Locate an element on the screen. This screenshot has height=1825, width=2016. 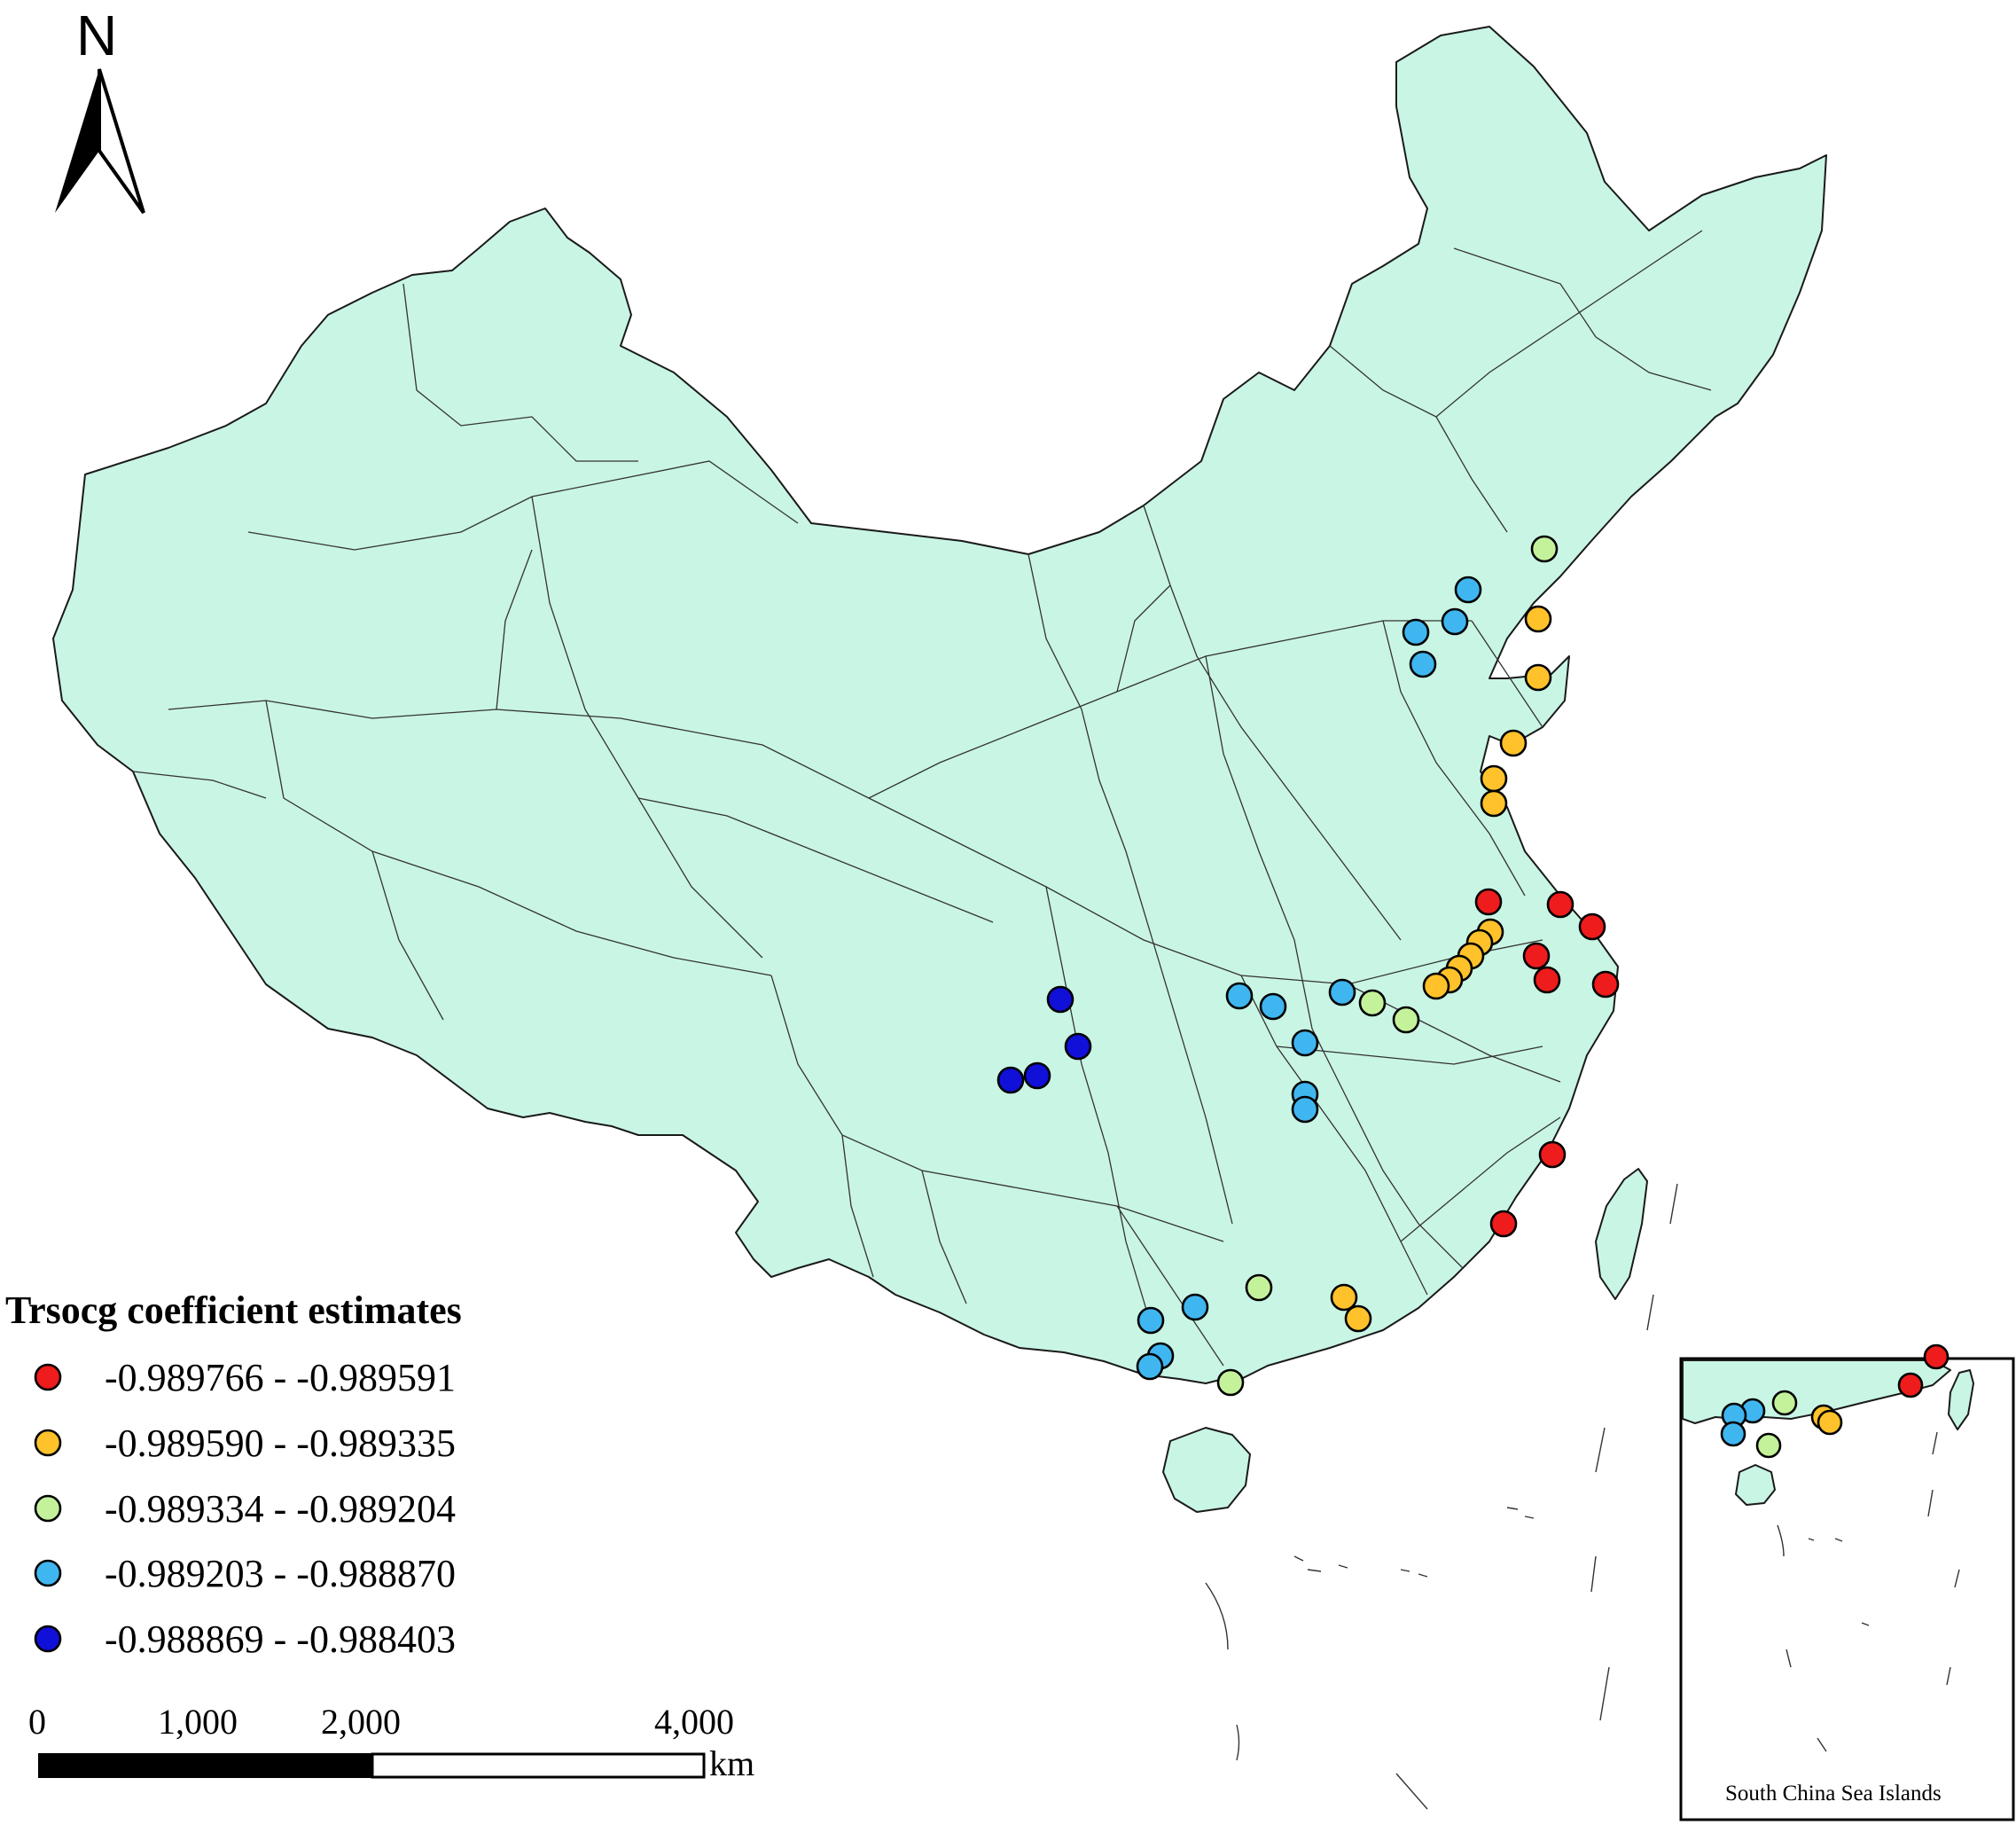
legend-label: -0.989766 - -0.989591 is located at coordinates (280, 1377).